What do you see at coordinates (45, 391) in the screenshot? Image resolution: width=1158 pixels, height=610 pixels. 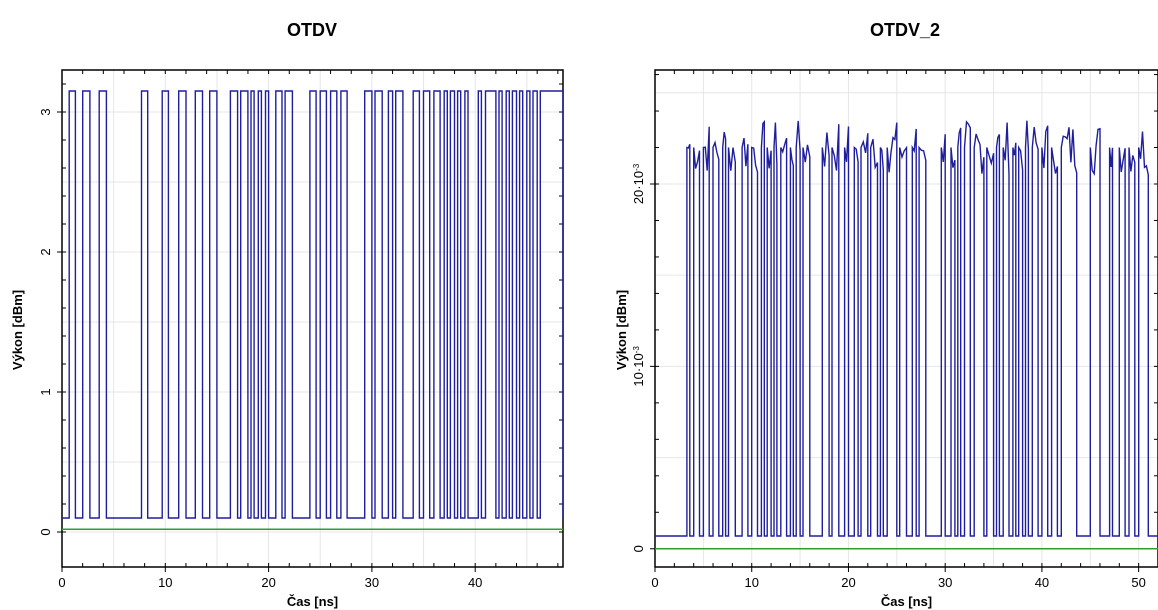 I see `y-tick-label: 1` at bounding box center [45, 391].